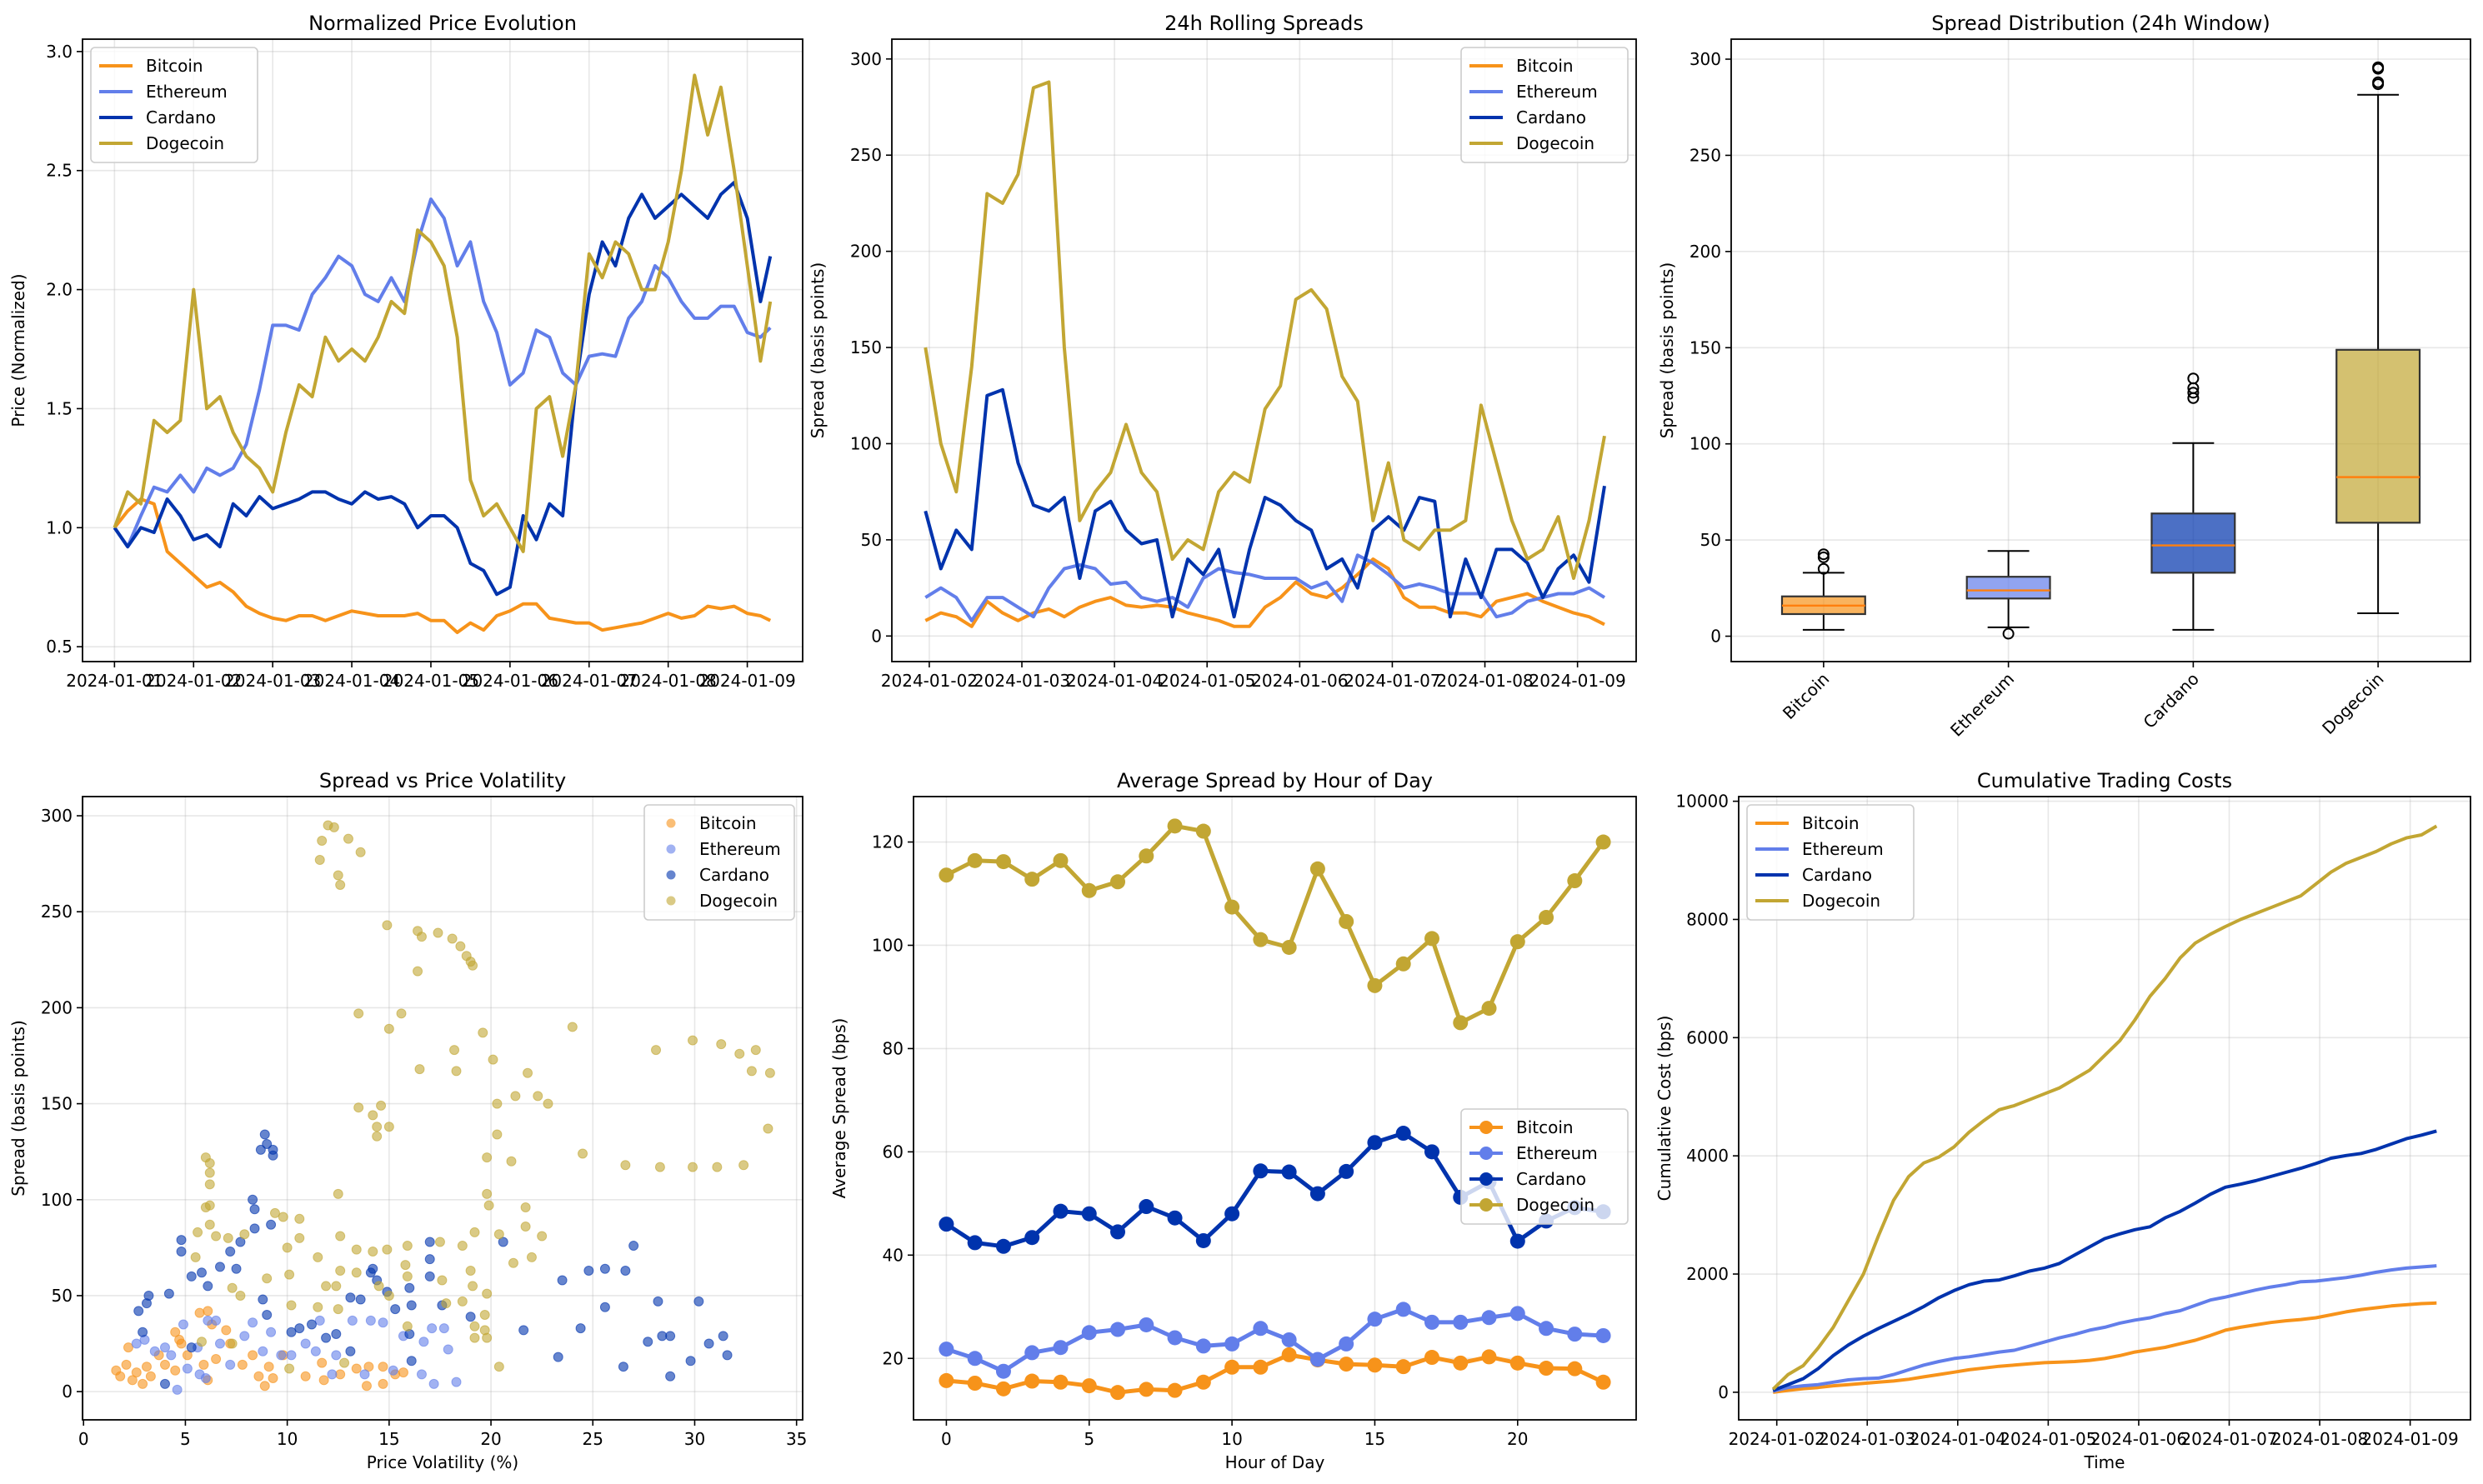 The width and height of the screenshot is (2483, 1484). What do you see at coordinates (1275, 924) in the screenshot?
I see `series-line-dogecoin` at bounding box center [1275, 924].